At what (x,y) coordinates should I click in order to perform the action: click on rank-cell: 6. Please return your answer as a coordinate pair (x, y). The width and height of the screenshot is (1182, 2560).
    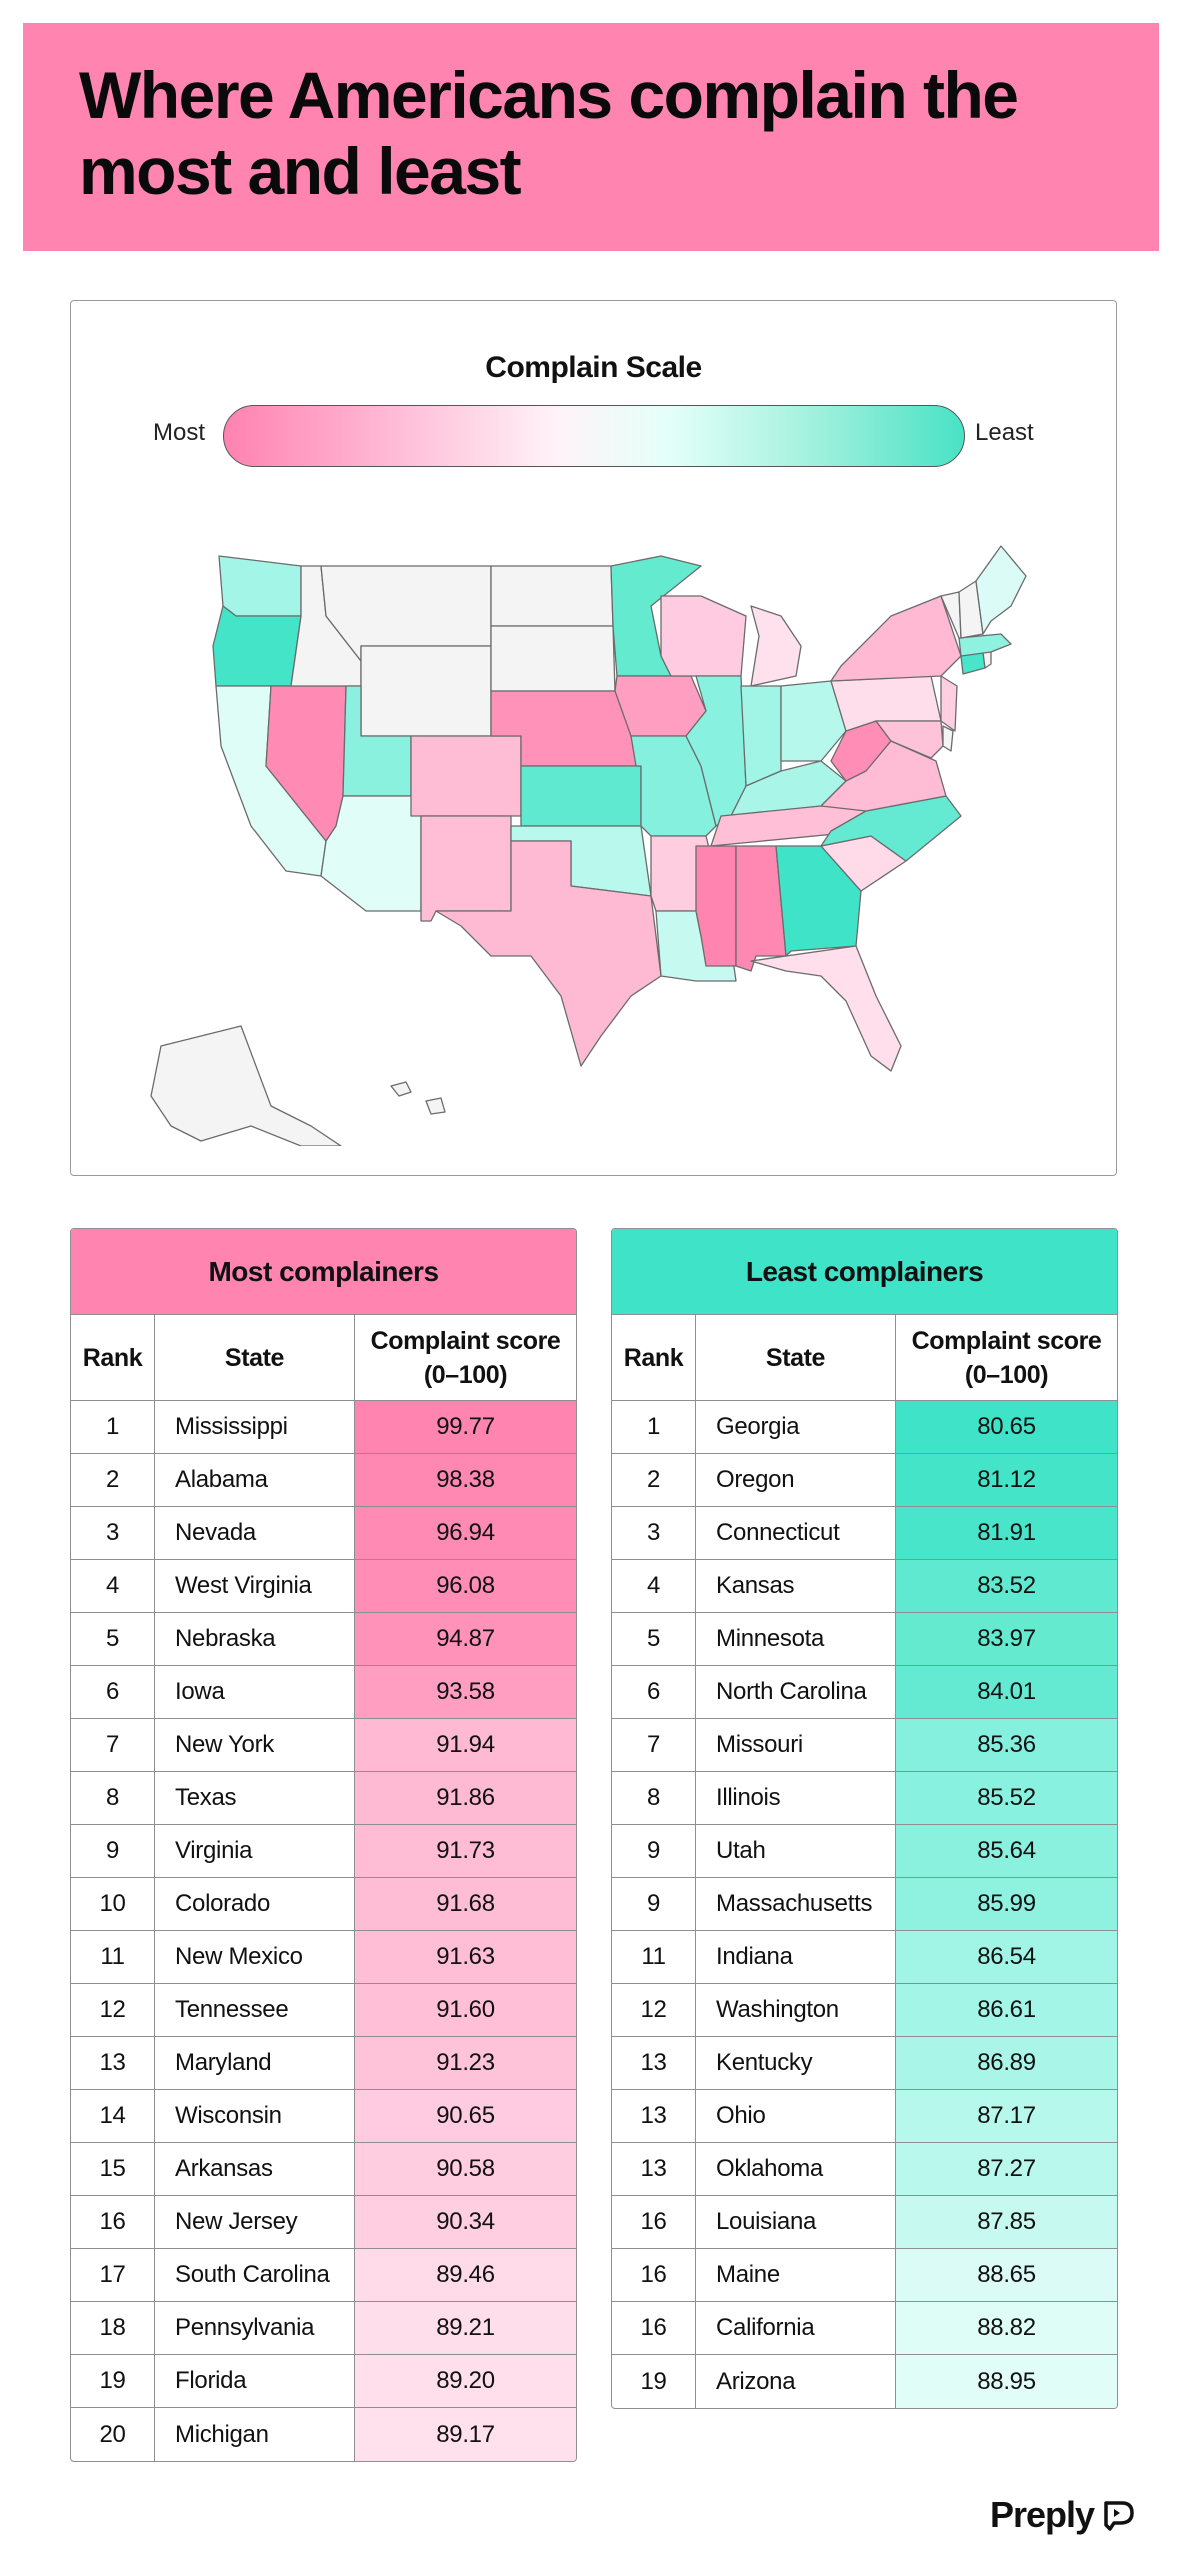
    Looking at the image, I should click on (654, 1692).